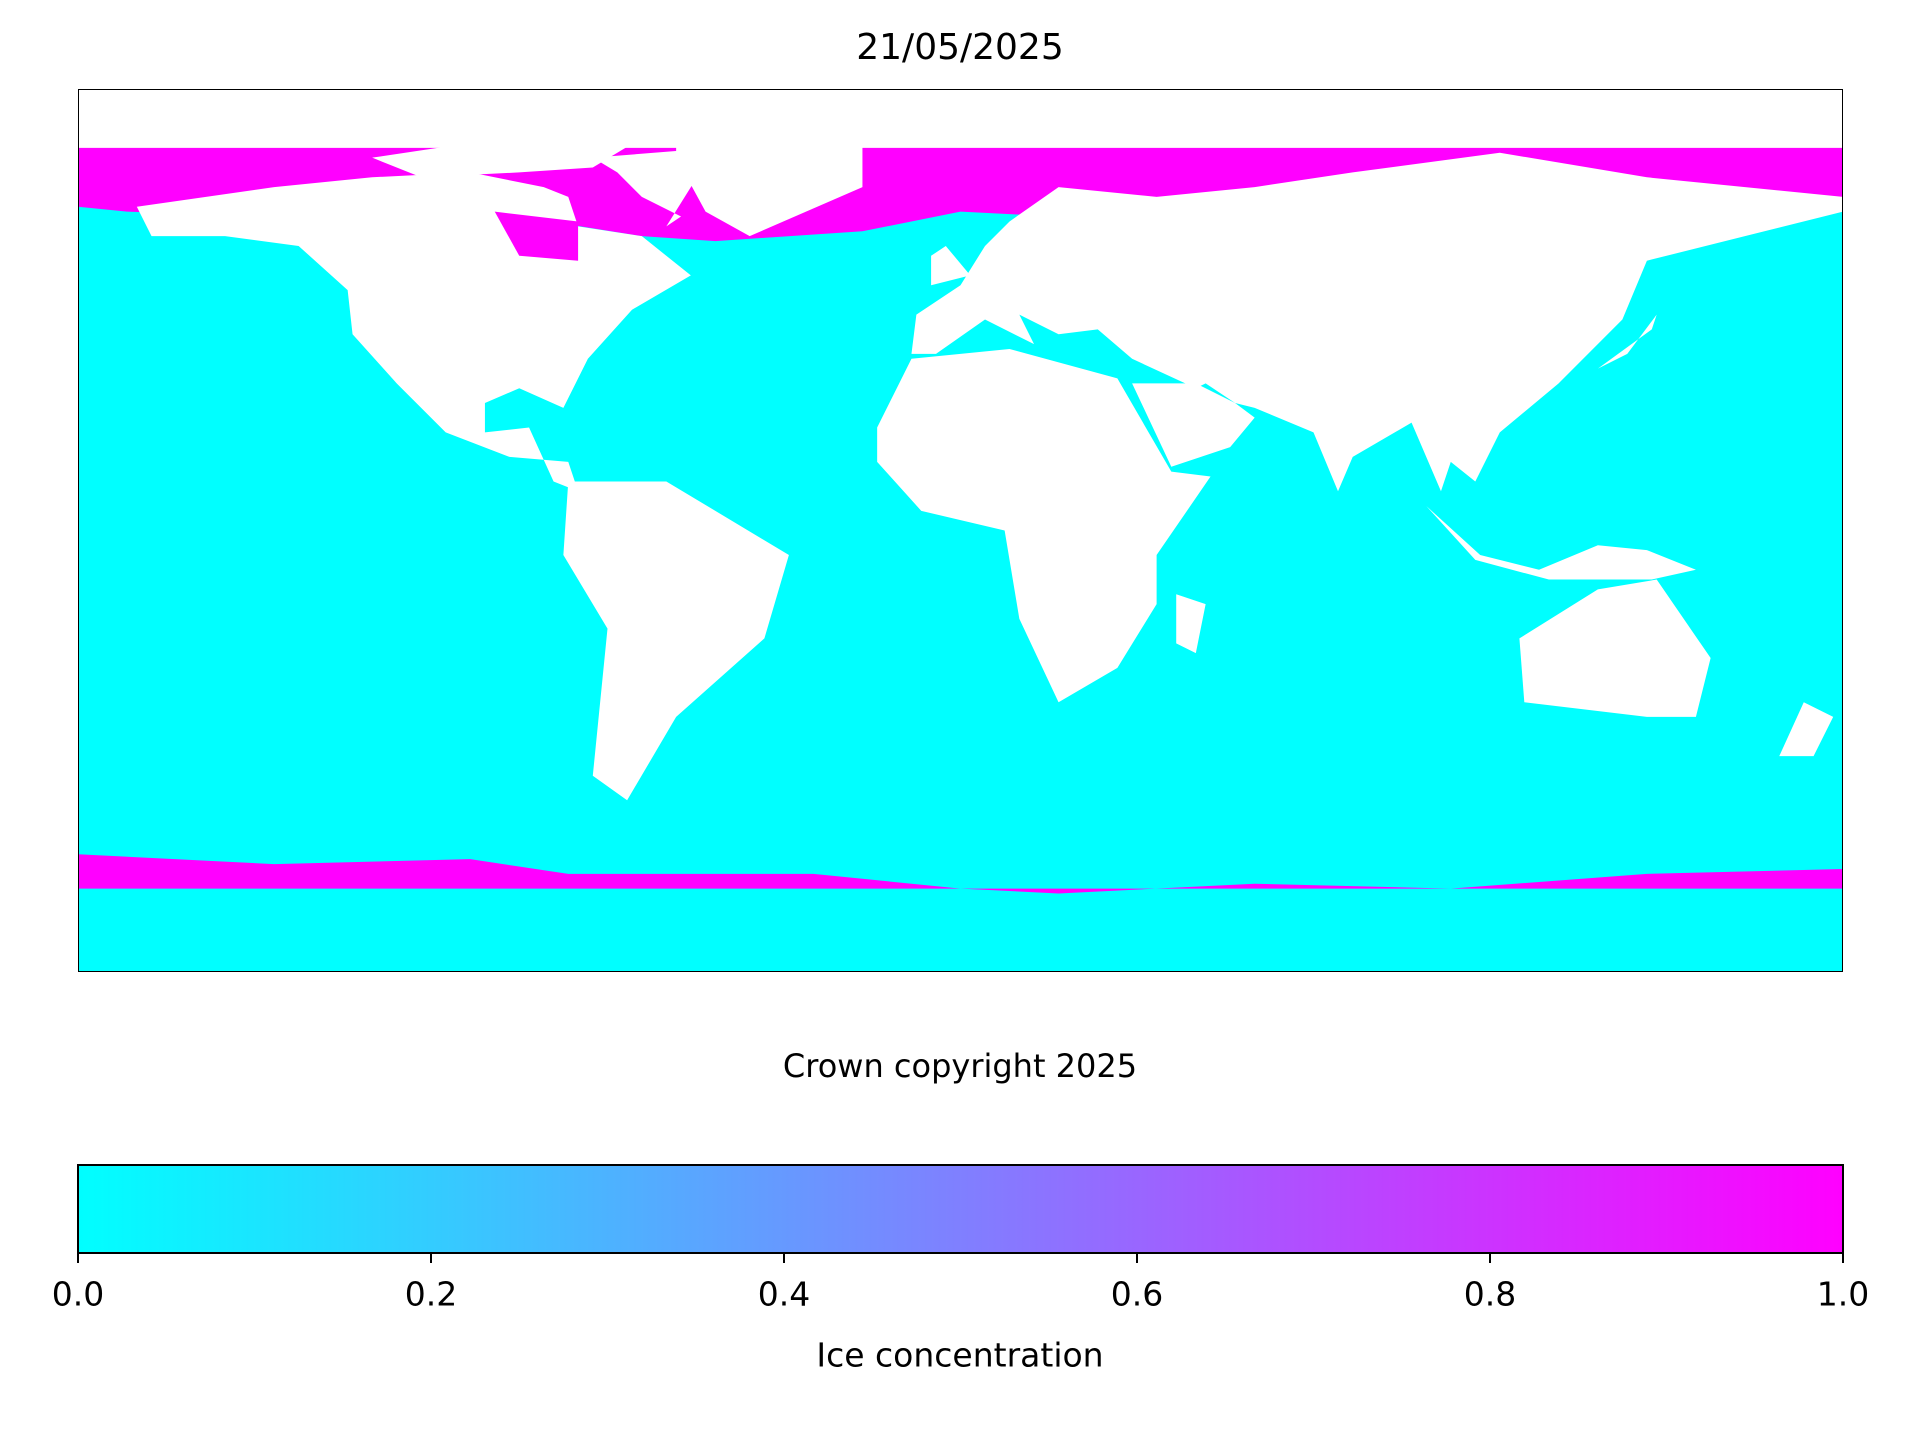  I want to click on colorbar-tick-label: 1.0, so click(1843, 1294).